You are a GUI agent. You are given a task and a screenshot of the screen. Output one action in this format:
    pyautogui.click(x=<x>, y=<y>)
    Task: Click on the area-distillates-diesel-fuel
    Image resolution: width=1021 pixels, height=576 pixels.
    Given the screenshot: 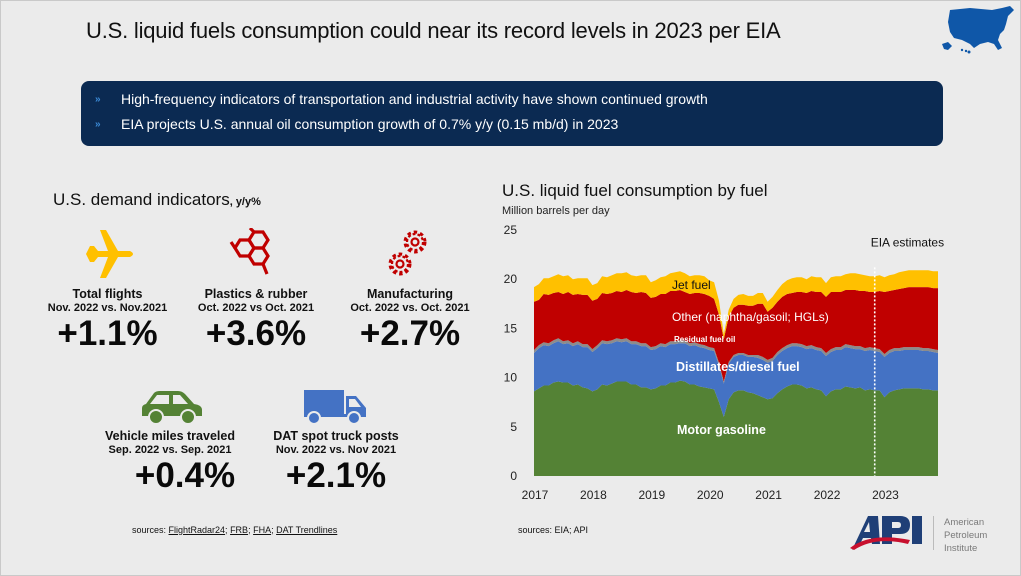 What is the action you would take?
    pyautogui.click(x=736, y=379)
    